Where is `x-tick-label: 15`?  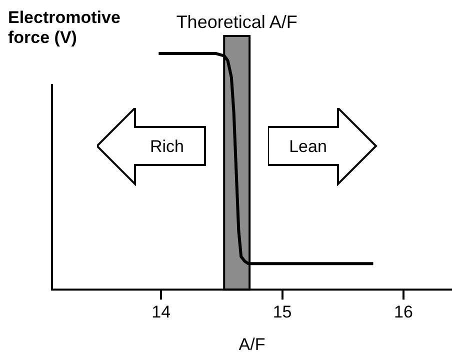 x-tick-label: 15 is located at coordinates (282, 312).